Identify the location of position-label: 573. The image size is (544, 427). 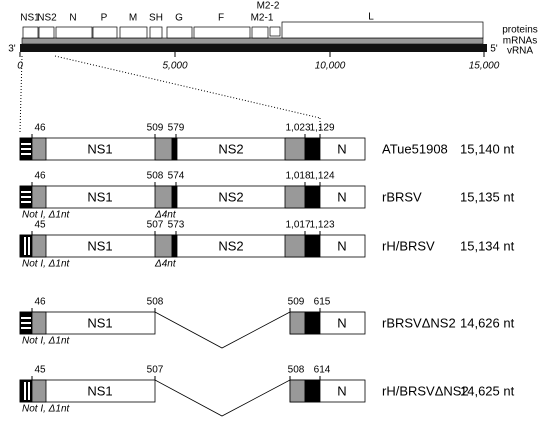
(176, 225).